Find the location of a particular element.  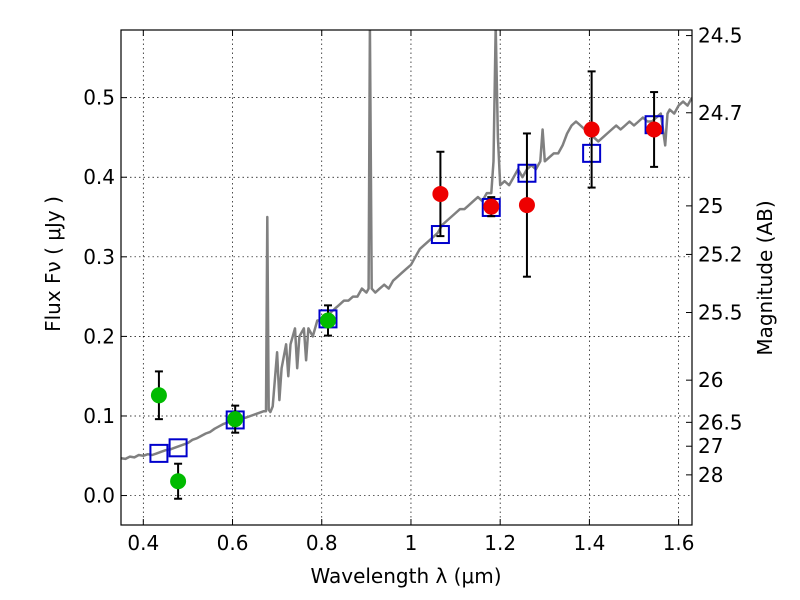

right-tick-label: 25.5 is located at coordinates (720, 313).